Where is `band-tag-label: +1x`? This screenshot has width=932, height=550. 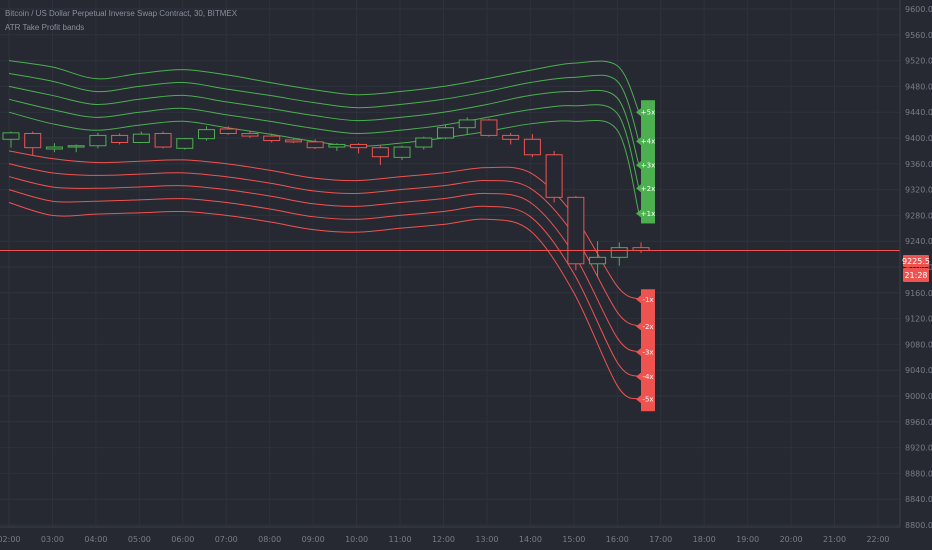
band-tag-label: +1x is located at coordinates (648, 214).